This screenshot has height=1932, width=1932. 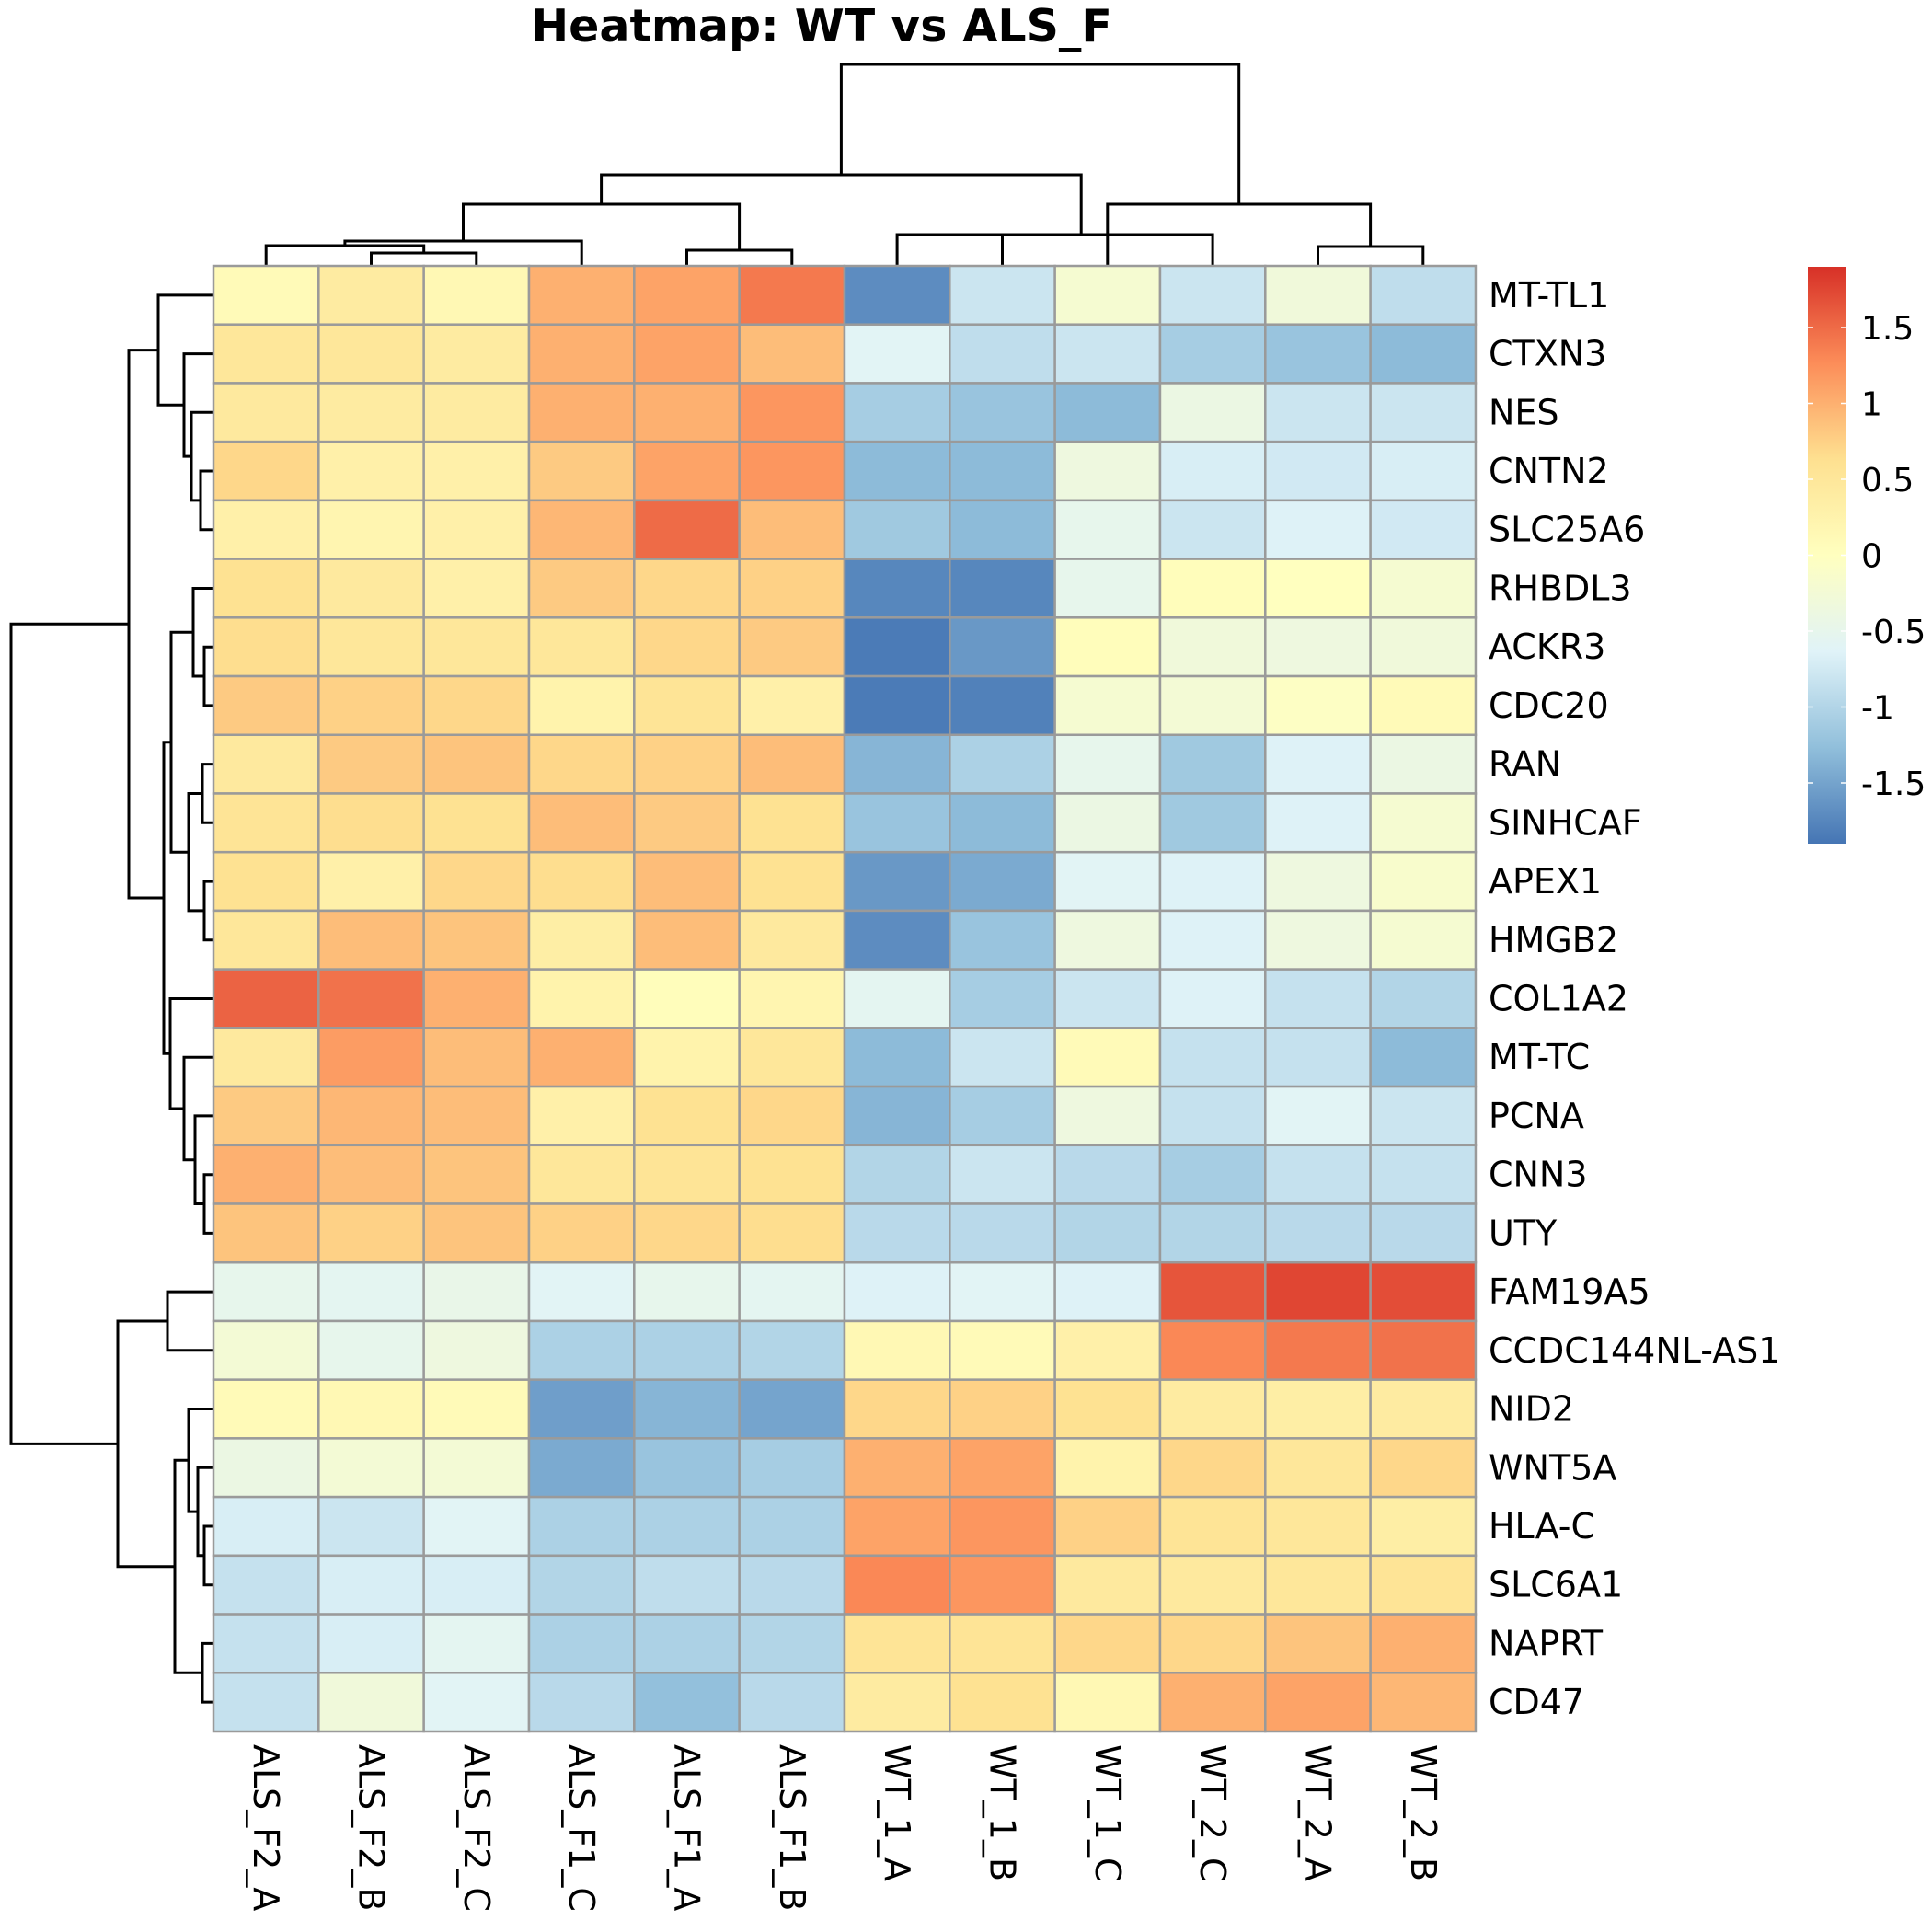 What do you see at coordinates (266, 1827) in the screenshot?
I see `column-label: ALS_F2_A` at bounding box center [266, 1827].